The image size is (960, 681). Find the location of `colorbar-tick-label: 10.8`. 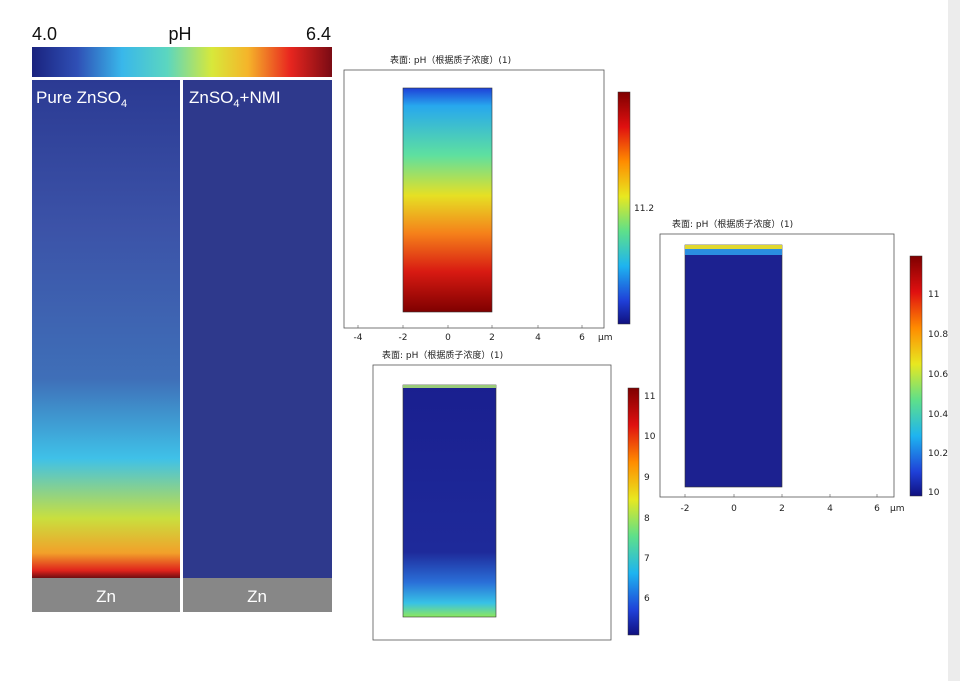

colorbar-tick-label: 10.8 is located at coordinates (938, 335).